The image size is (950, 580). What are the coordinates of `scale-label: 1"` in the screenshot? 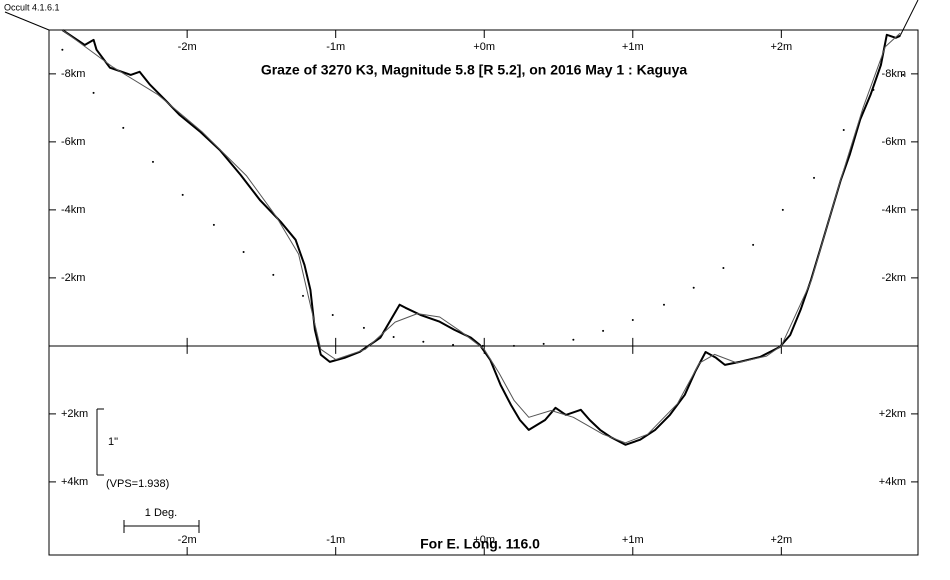 It's located at (113, 442).